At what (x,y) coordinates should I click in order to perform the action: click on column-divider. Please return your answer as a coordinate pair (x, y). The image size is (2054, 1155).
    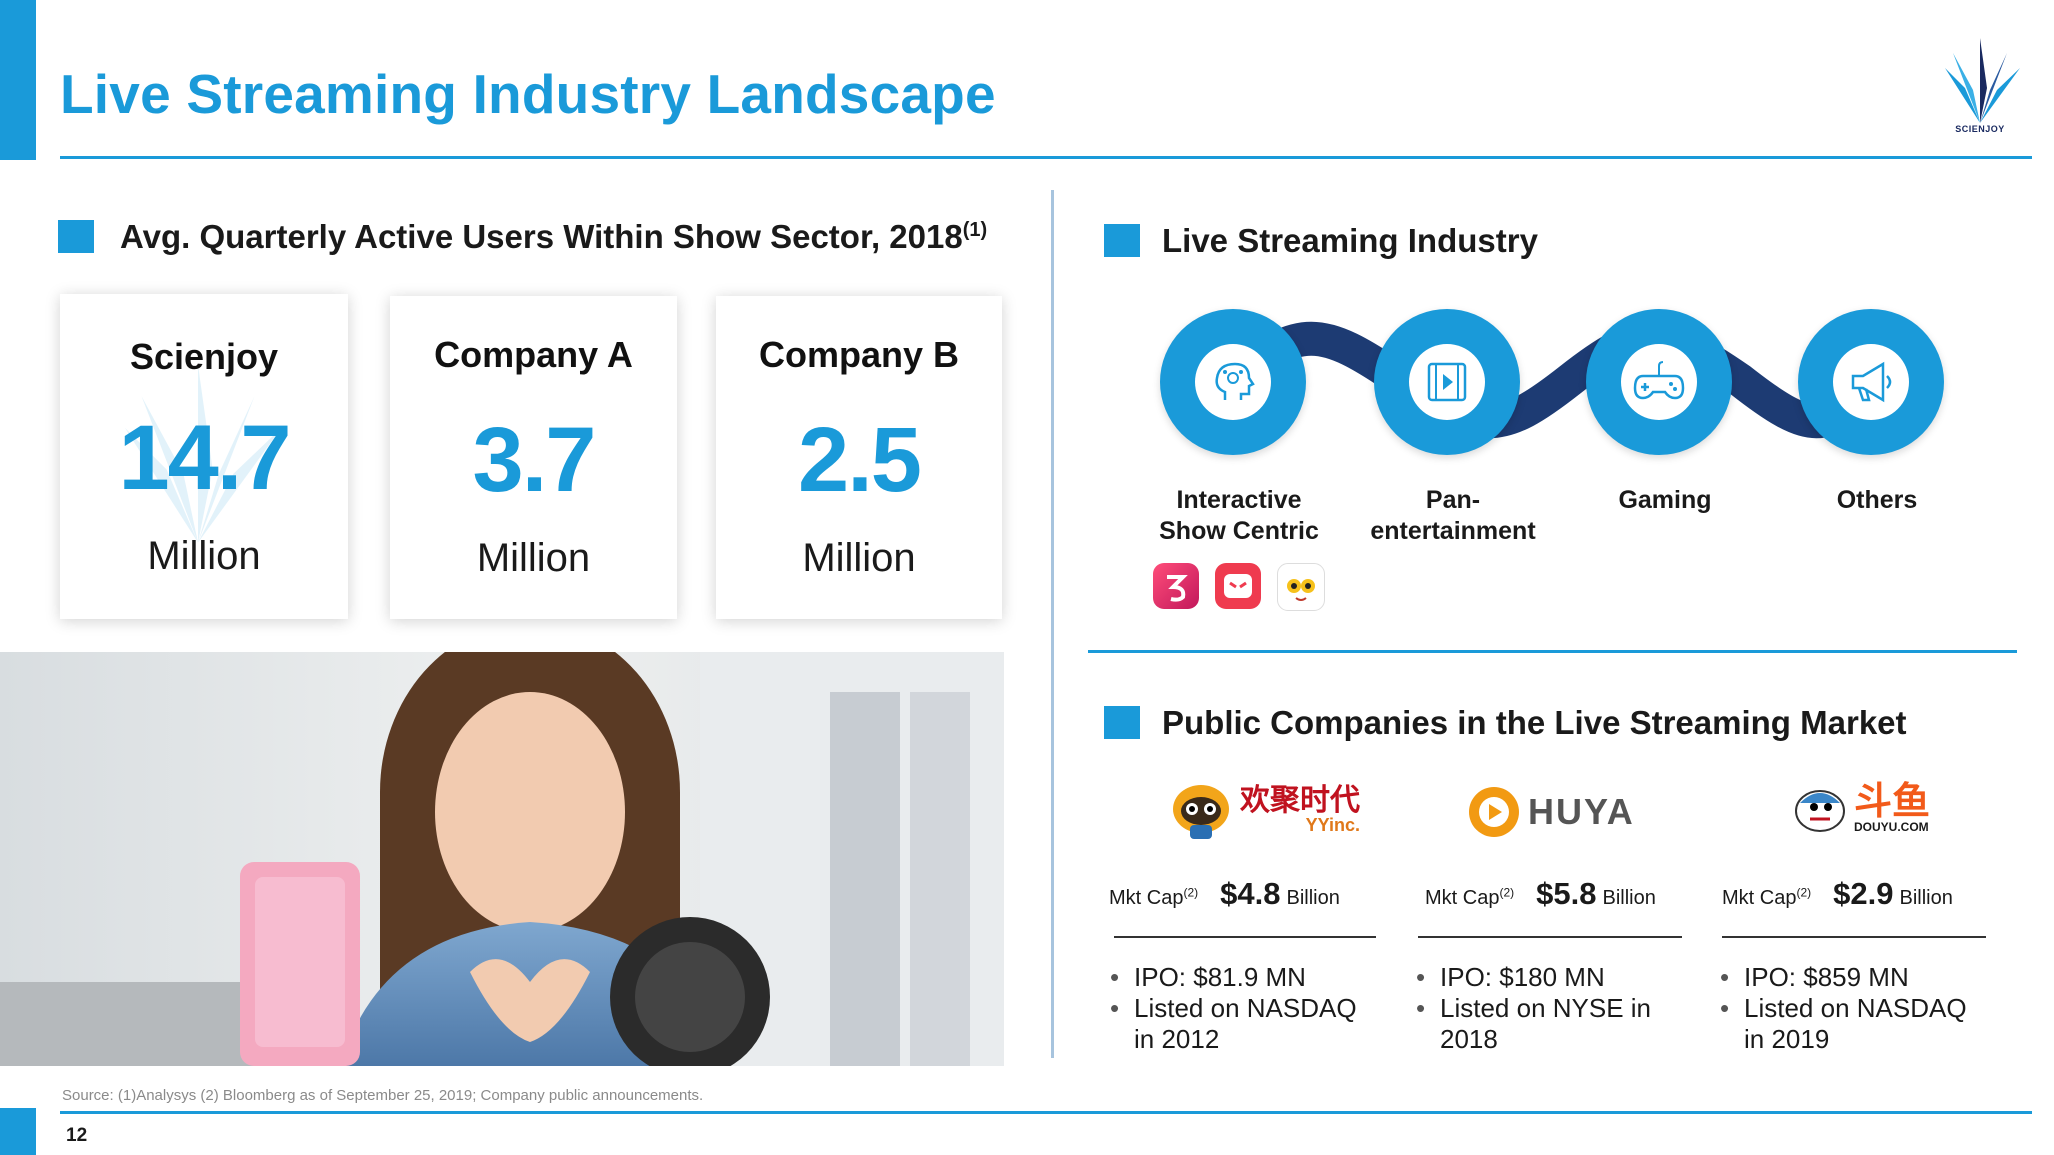
    Looking at the image, I should click on (1052, 624).